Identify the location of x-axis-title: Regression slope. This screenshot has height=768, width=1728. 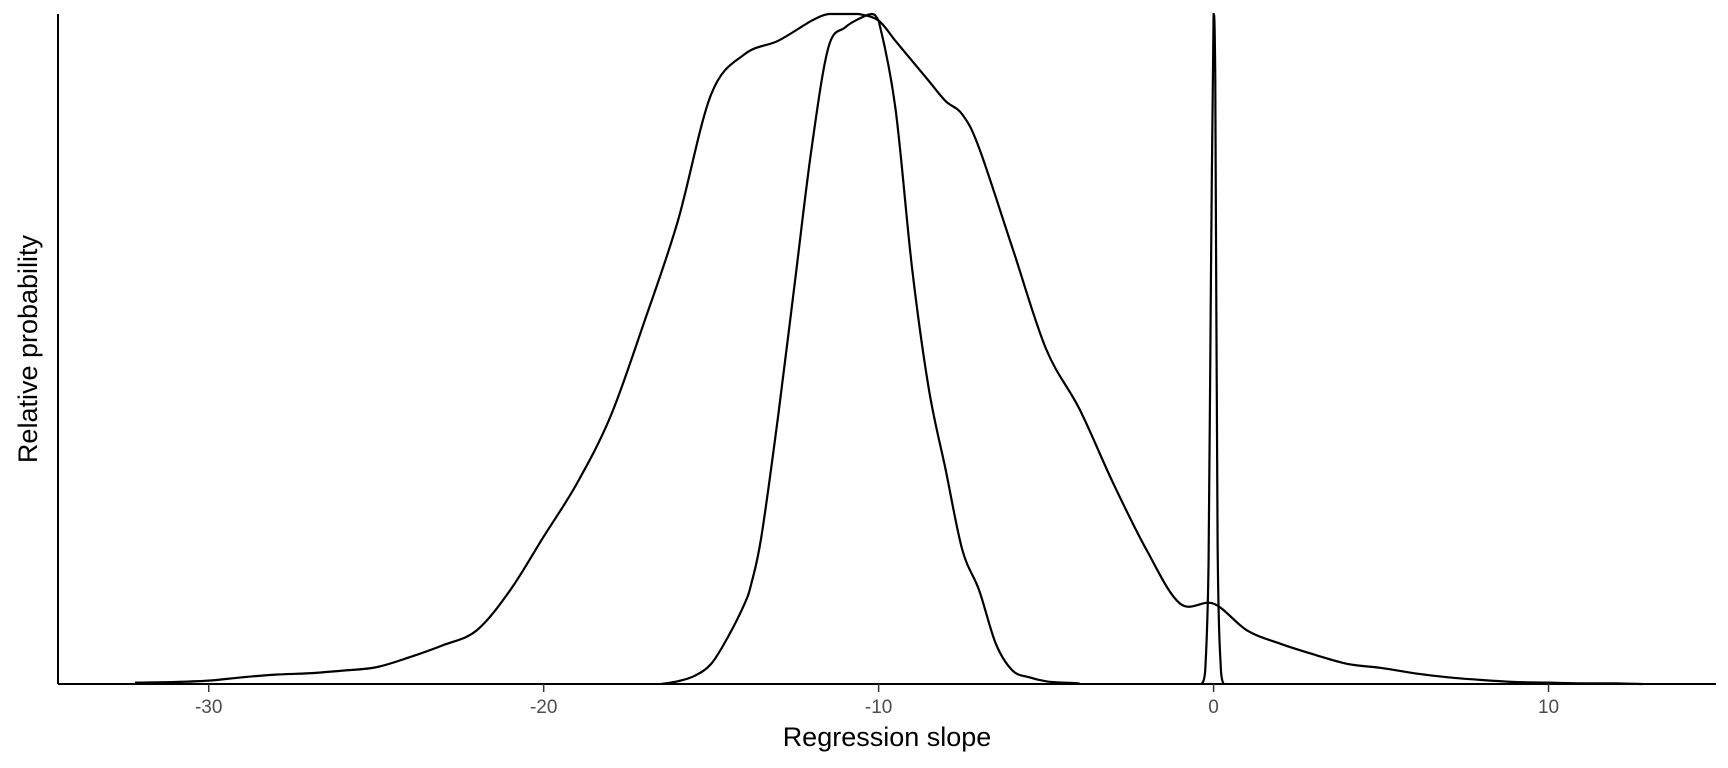
(887, 737).